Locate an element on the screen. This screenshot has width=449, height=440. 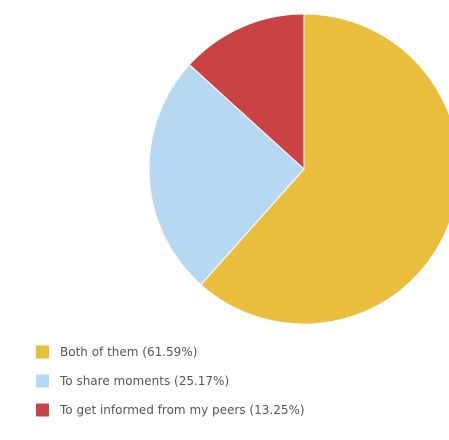
legend-label: To share moments (25.17%) is located at coordinates (144, 381).